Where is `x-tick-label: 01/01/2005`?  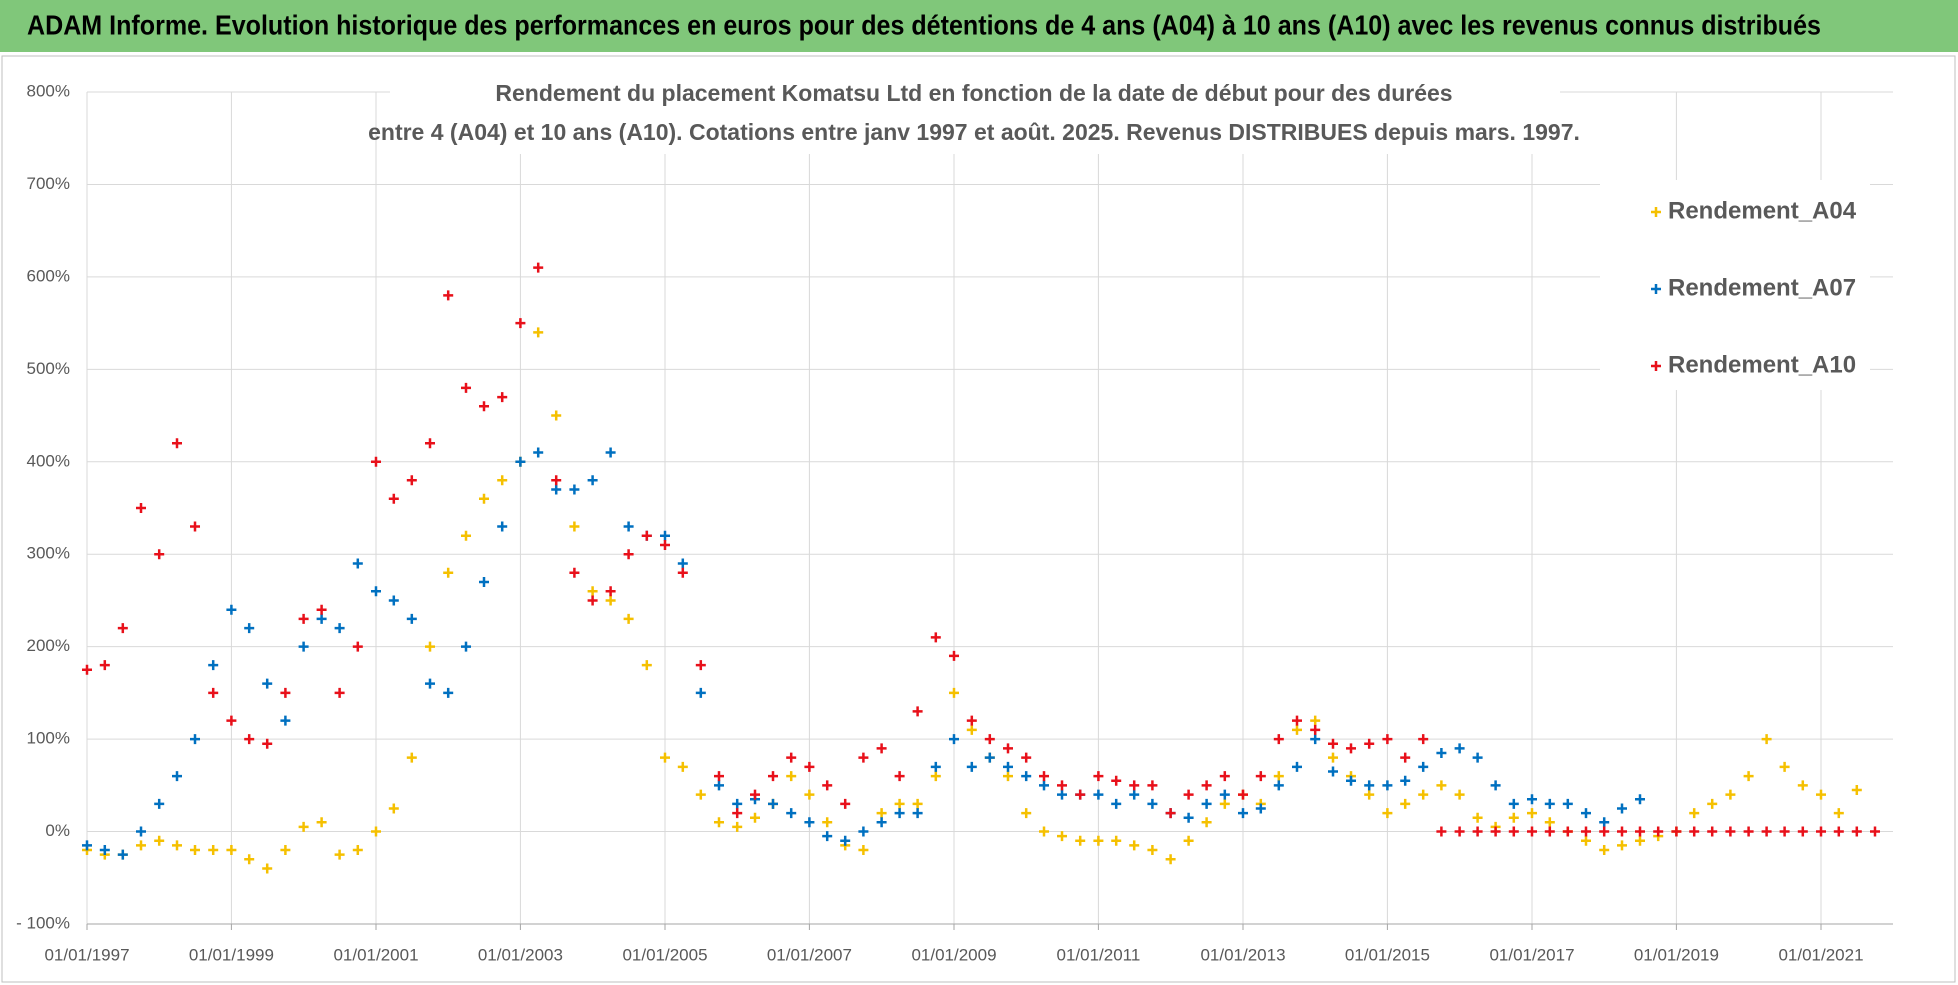
x-tick-label: 01/01/2005 is located at coordinates (664, 954).